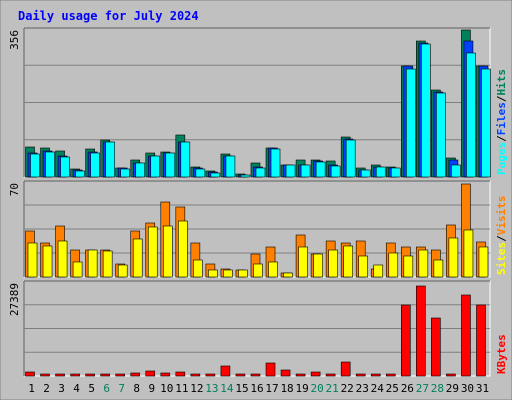 Image resolution: width=512 pixels, height=400 pixels. I want to click on day-label-15: 15, so click(241, 388).